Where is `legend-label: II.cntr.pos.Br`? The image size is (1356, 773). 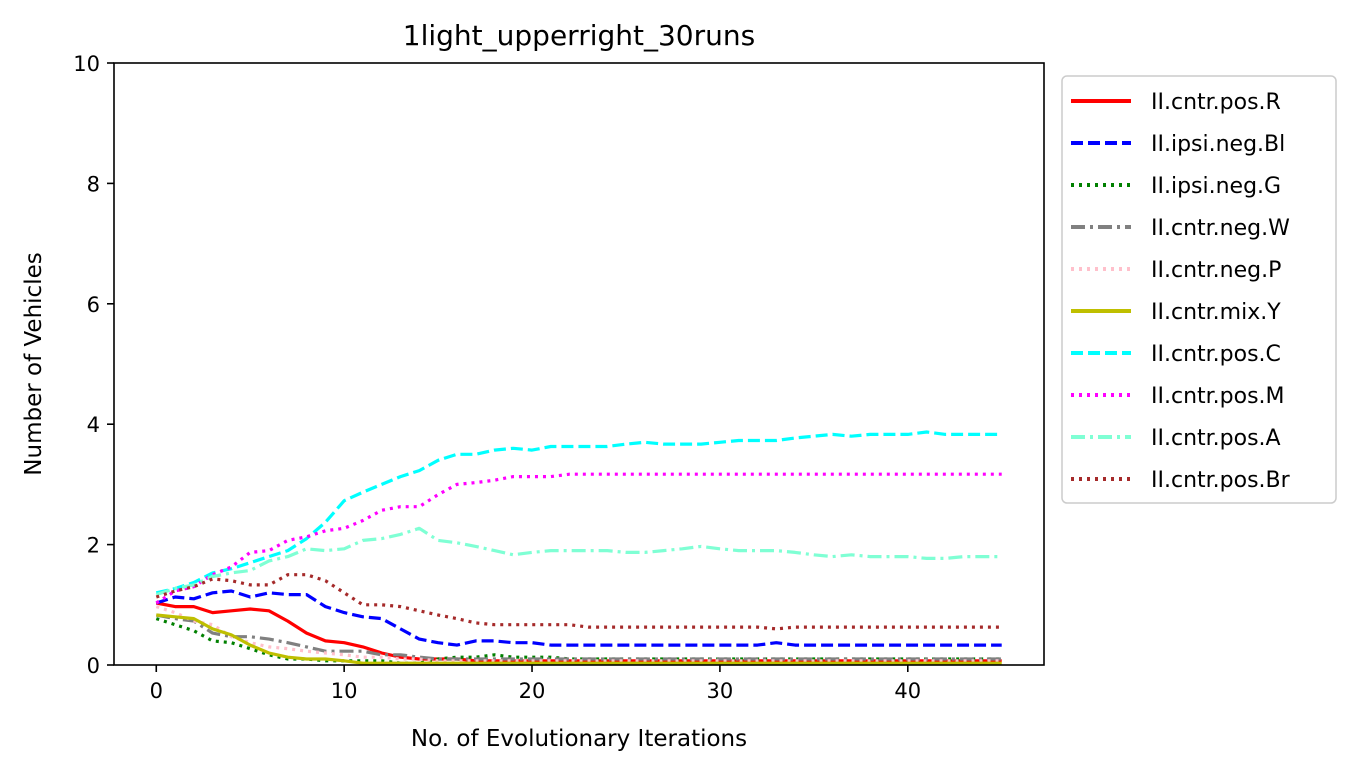 legend-label: II.cntr.pos.Br is located at coordinates (1221, 480).